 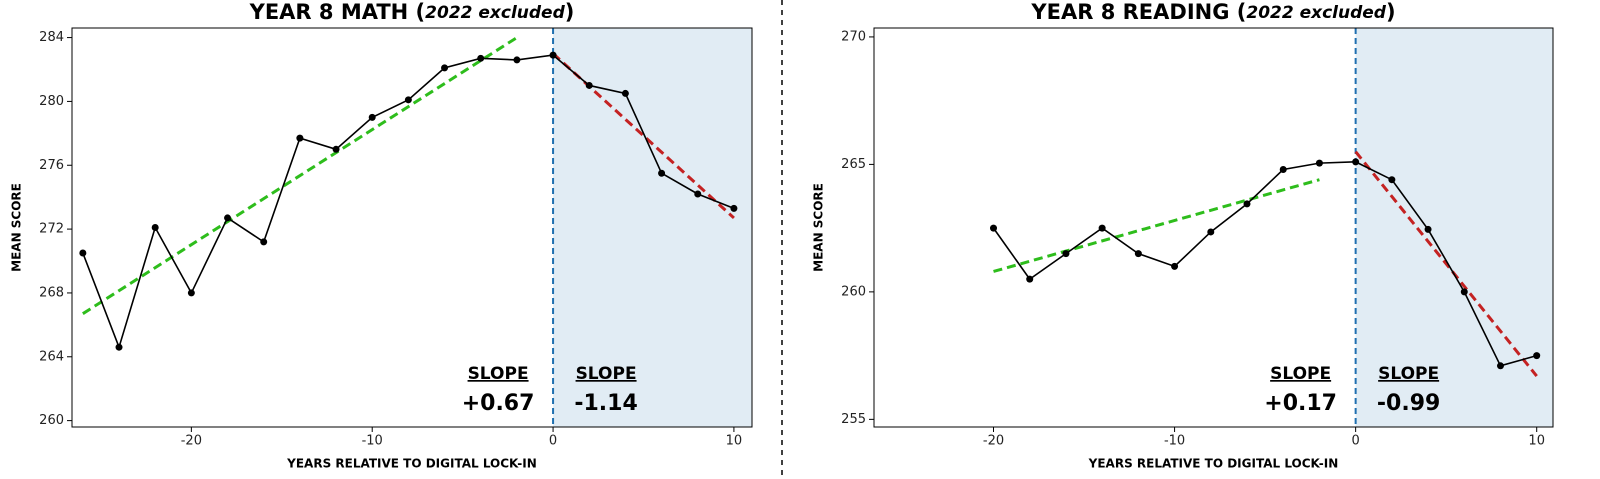 I want to click on slope-value: +0.67, so click(x=498, y=403).